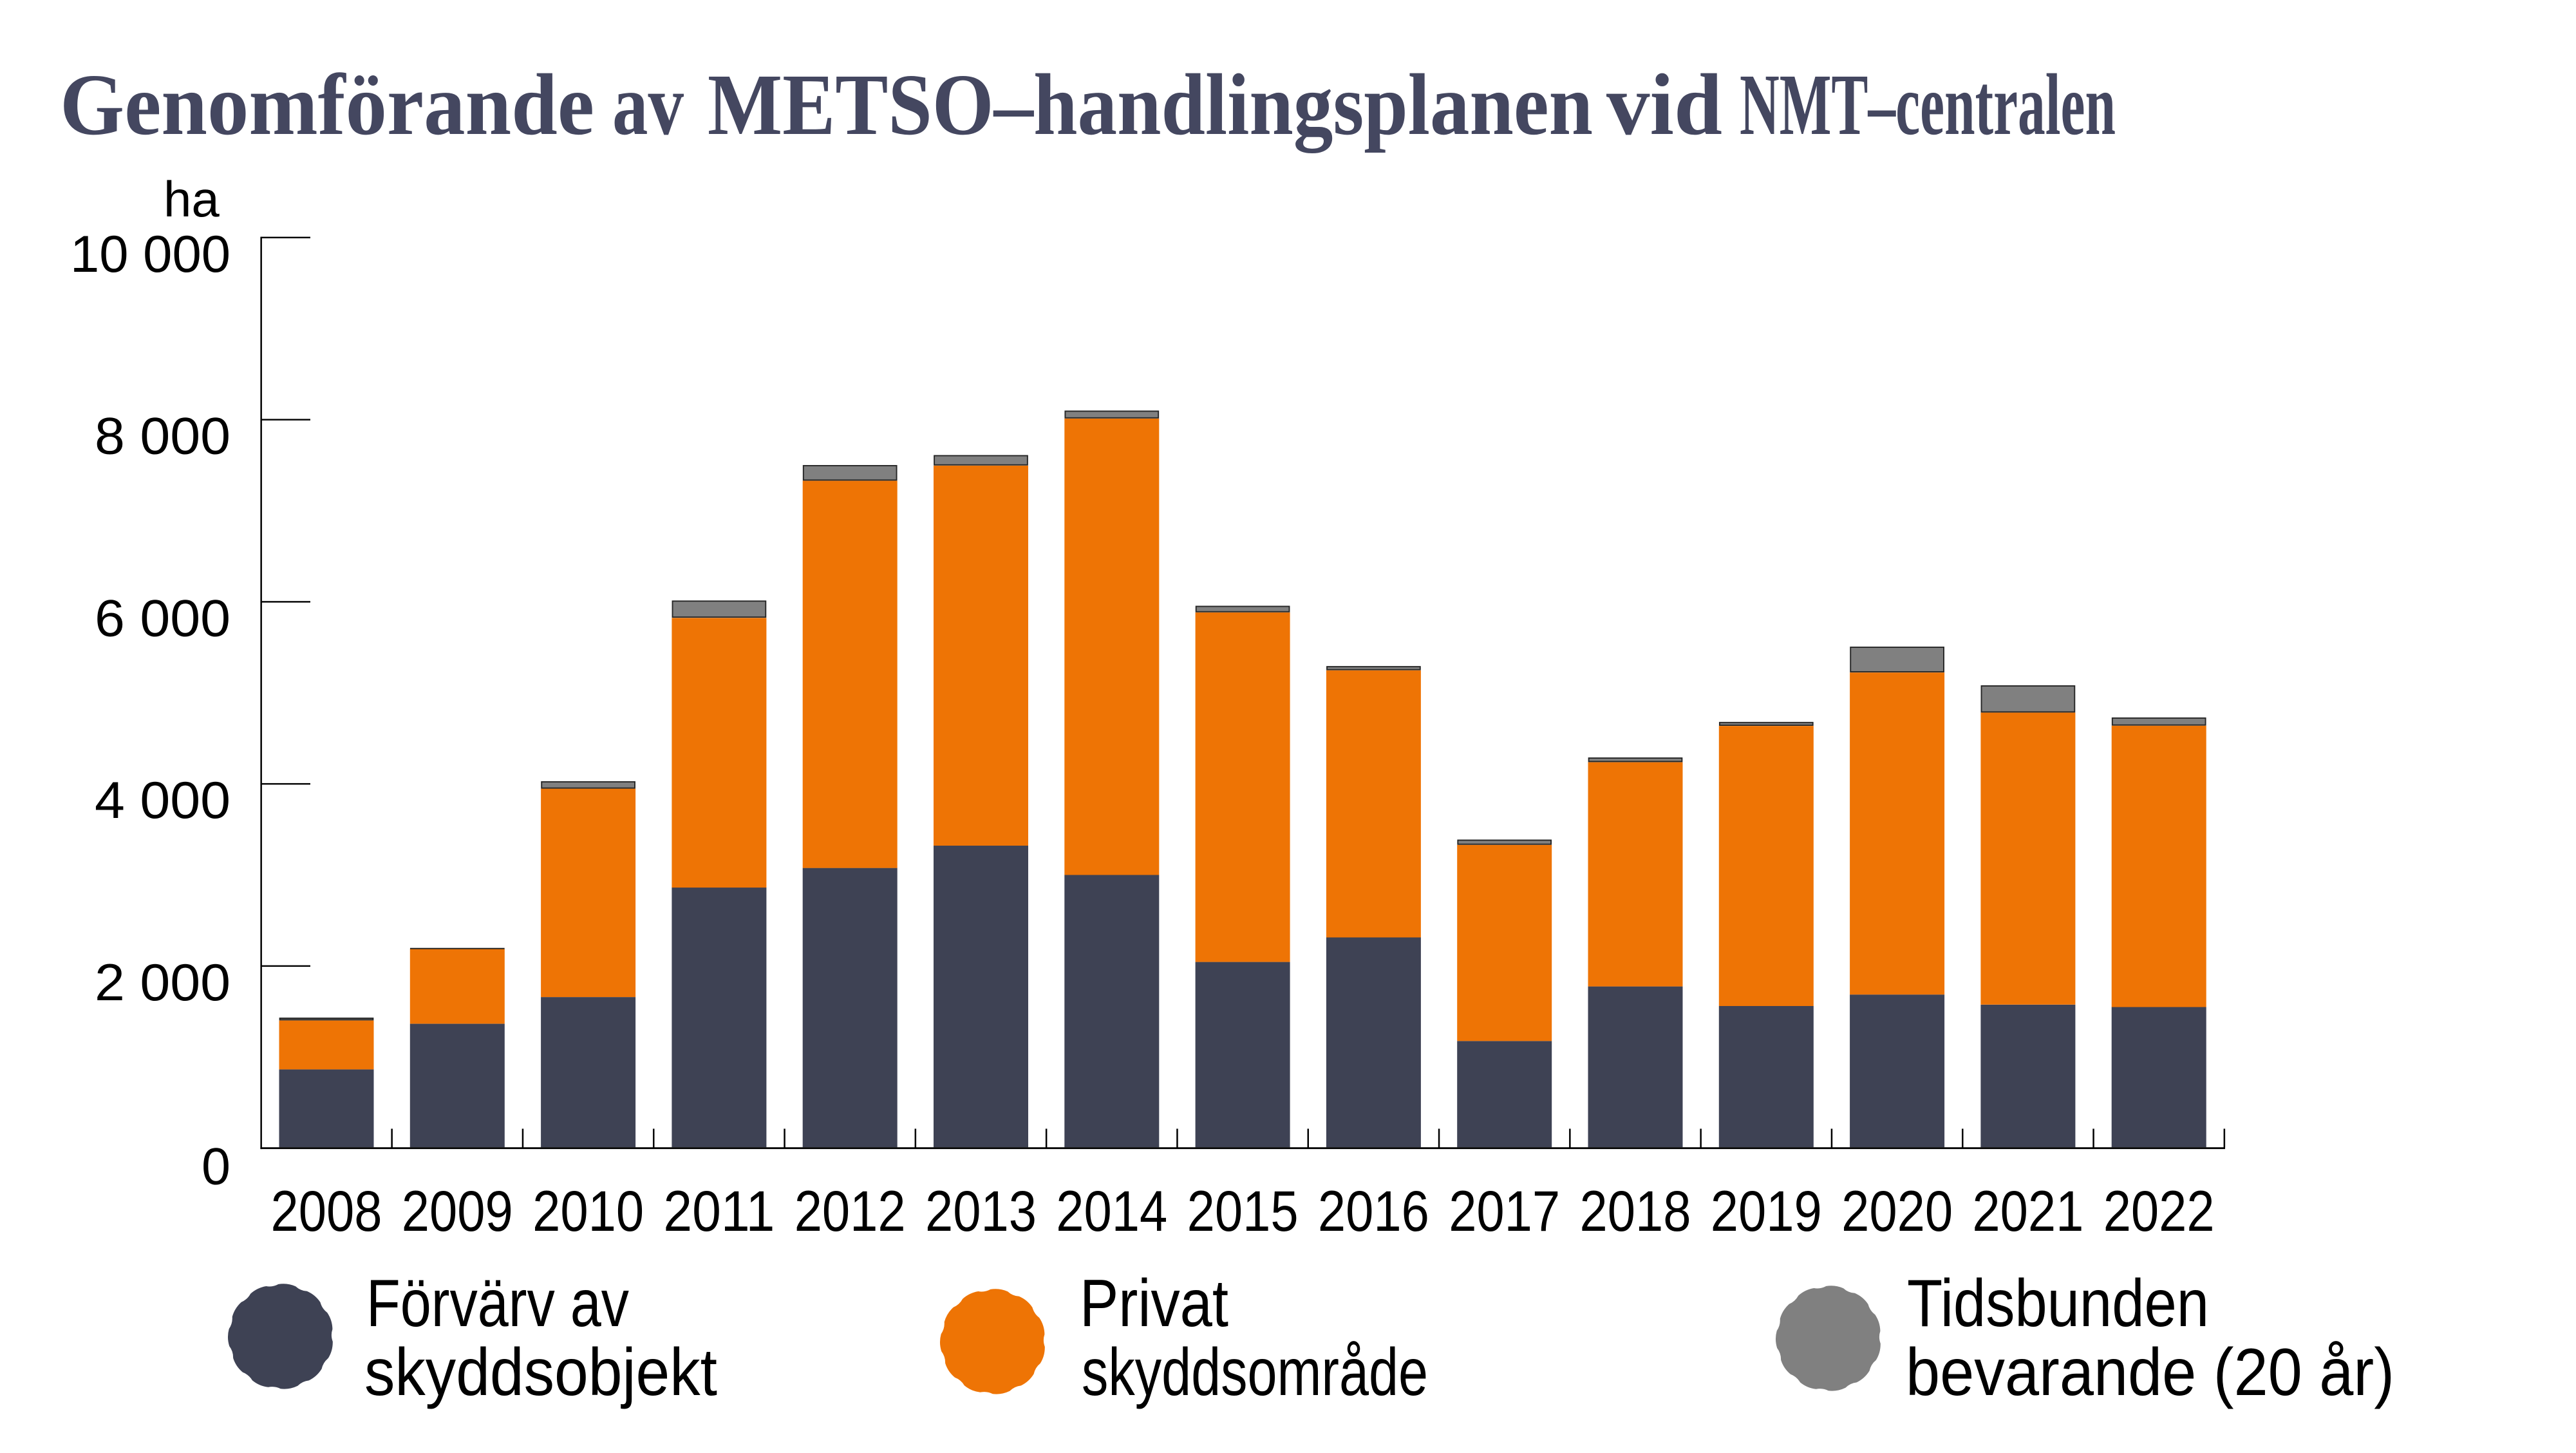 The height and width of the screenshot is (1453, 2576). I want to click on svg-text: 2019, so click(1766, 1211).